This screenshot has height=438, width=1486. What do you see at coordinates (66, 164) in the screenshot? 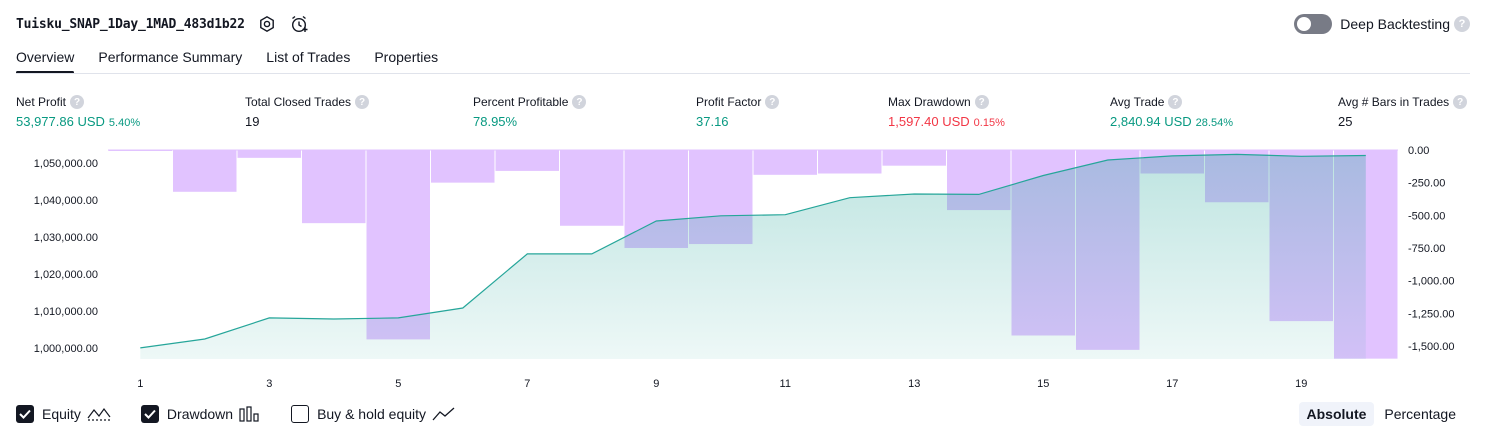
I see `left-tick-label: 1,050,000.00` at bounding box center [66, 164].